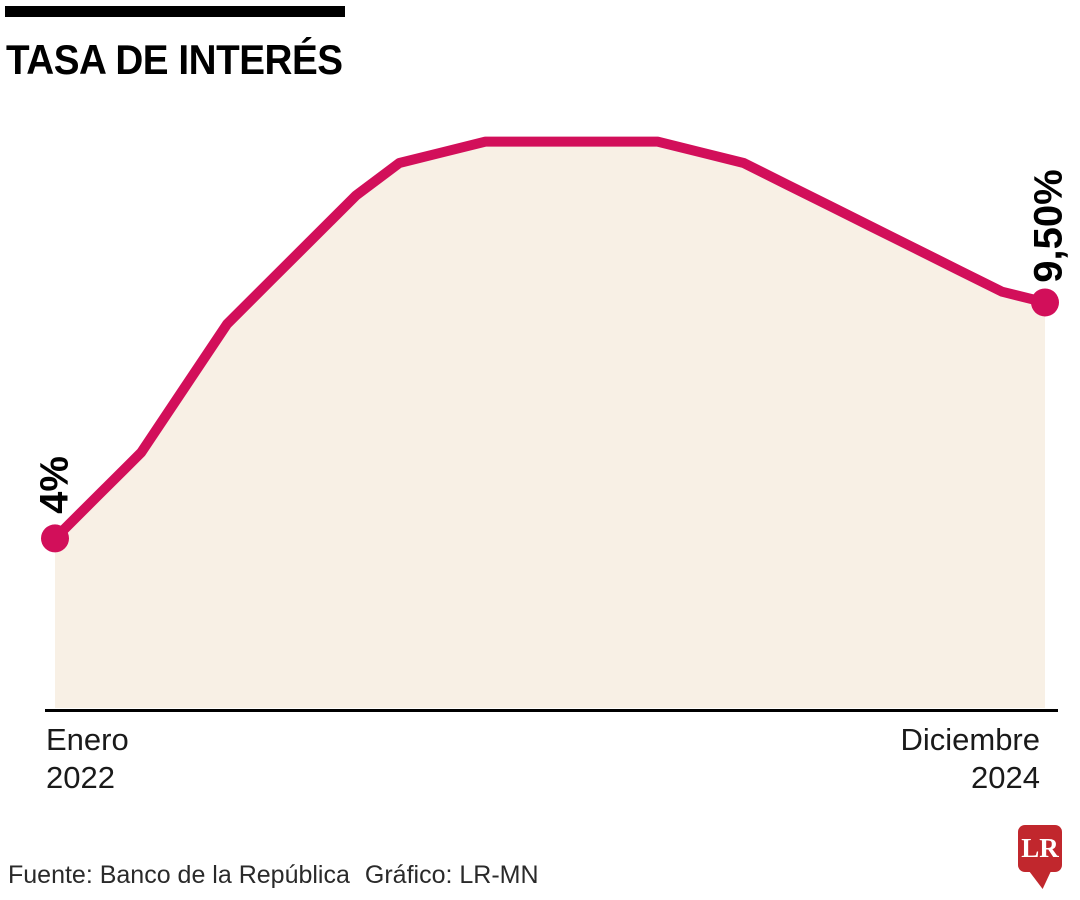 Image resolution: width=1080 pixels, height=900 pixels. What do you see at coordinates (970, 739) in the screenshot?
I see `x-axis-end-month: Diciembre` at bounding box center [970, 739].